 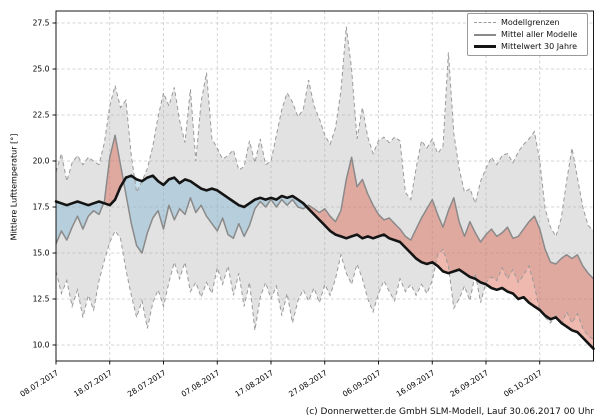 I want to click on legend-label-mittelwert-30-jahre: Mittelwert 30 Jahre, so click(x=539, y=46).